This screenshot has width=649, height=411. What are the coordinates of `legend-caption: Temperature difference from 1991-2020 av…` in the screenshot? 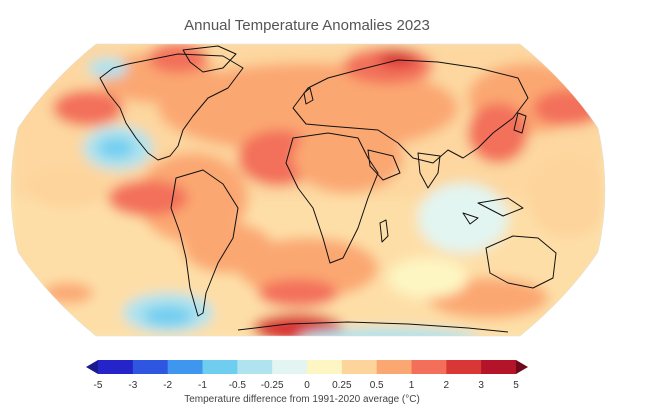 It's located at (302, 399).